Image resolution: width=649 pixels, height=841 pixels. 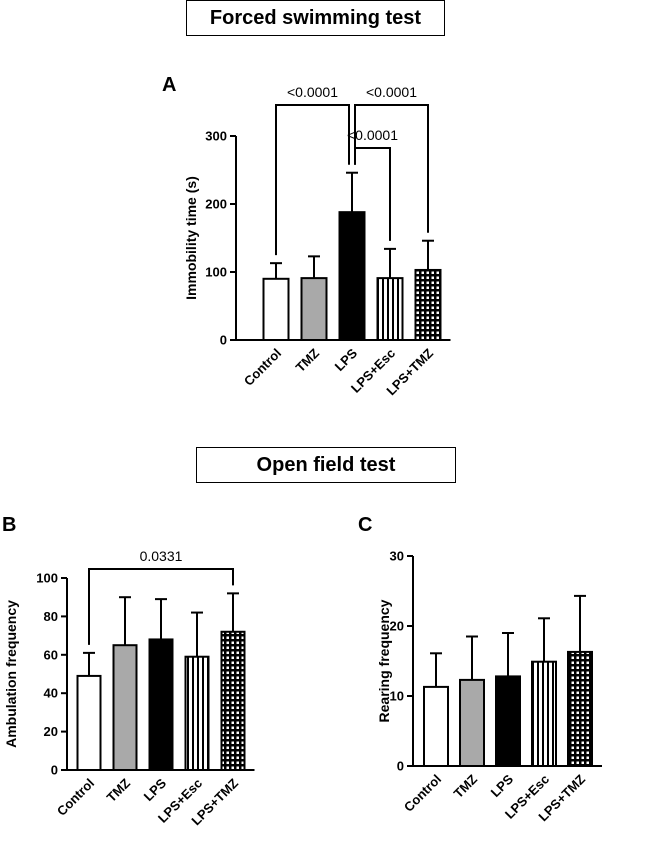 I want to click on y-tick-label: 30, so click(x=397, y=556).